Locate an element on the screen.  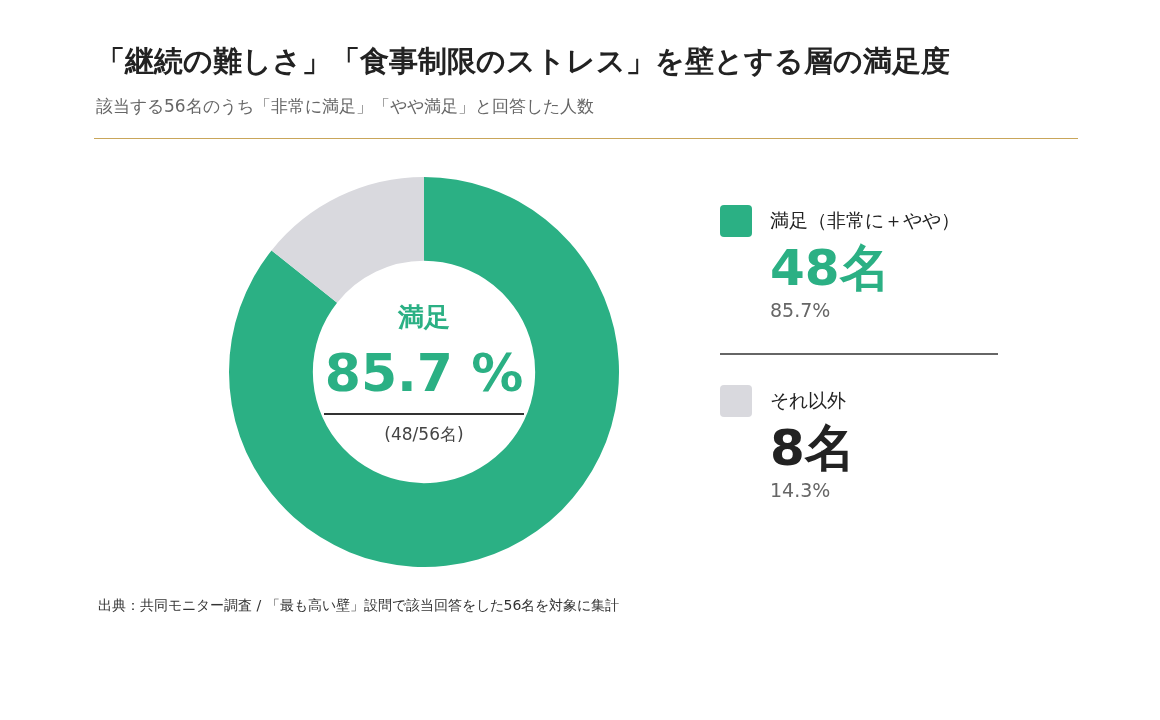
text: (48/56名) is located at coordinates (424, 434).